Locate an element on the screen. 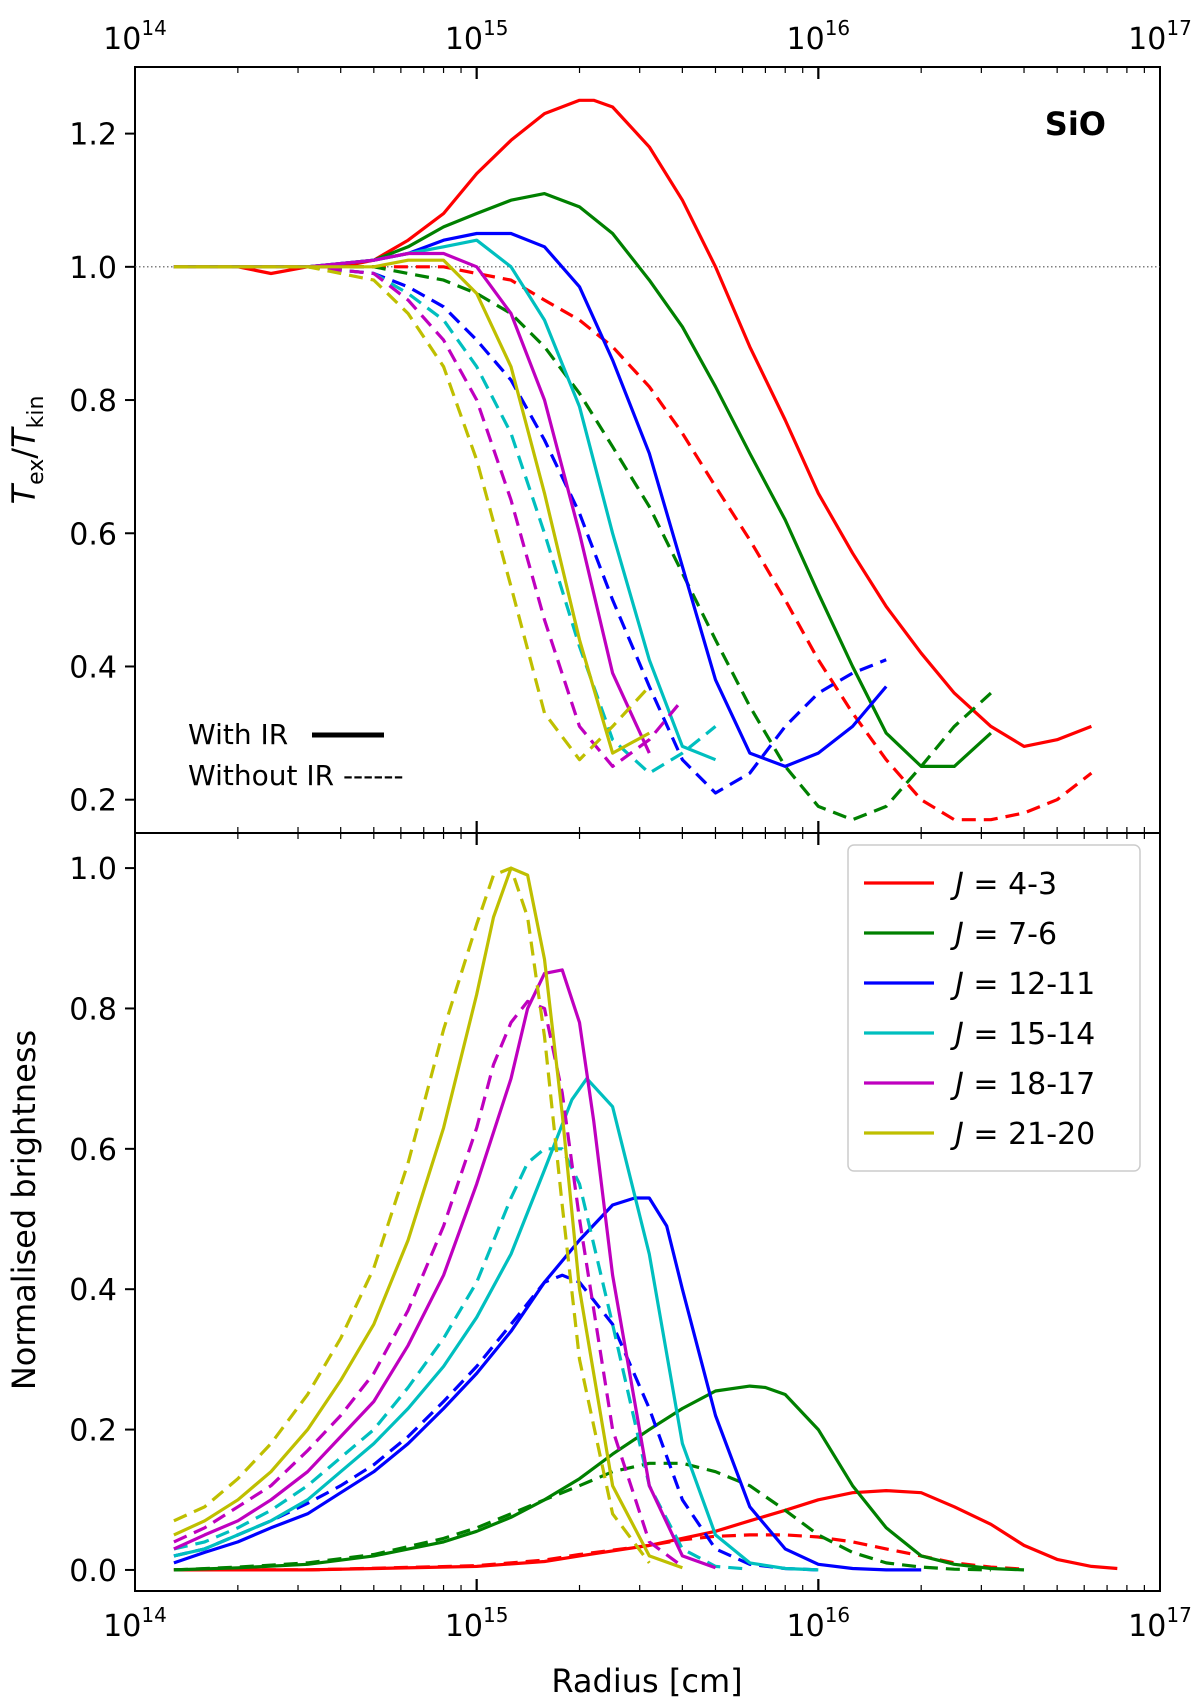 The image size is (1200, 1708). bottom-y-ticks: 0.0 0.2 0.4 0.6 0.8 1.0 is located at coordinates (102, 1220).